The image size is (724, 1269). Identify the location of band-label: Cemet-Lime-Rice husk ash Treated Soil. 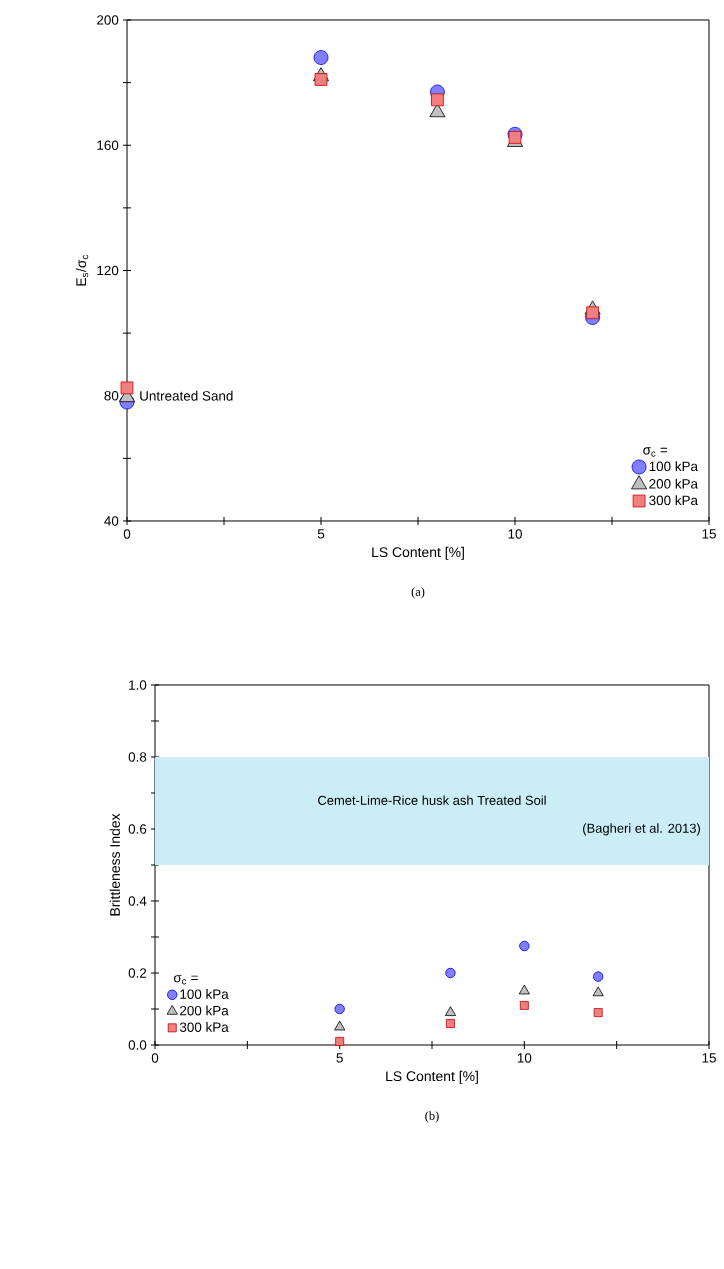
(432, 800).